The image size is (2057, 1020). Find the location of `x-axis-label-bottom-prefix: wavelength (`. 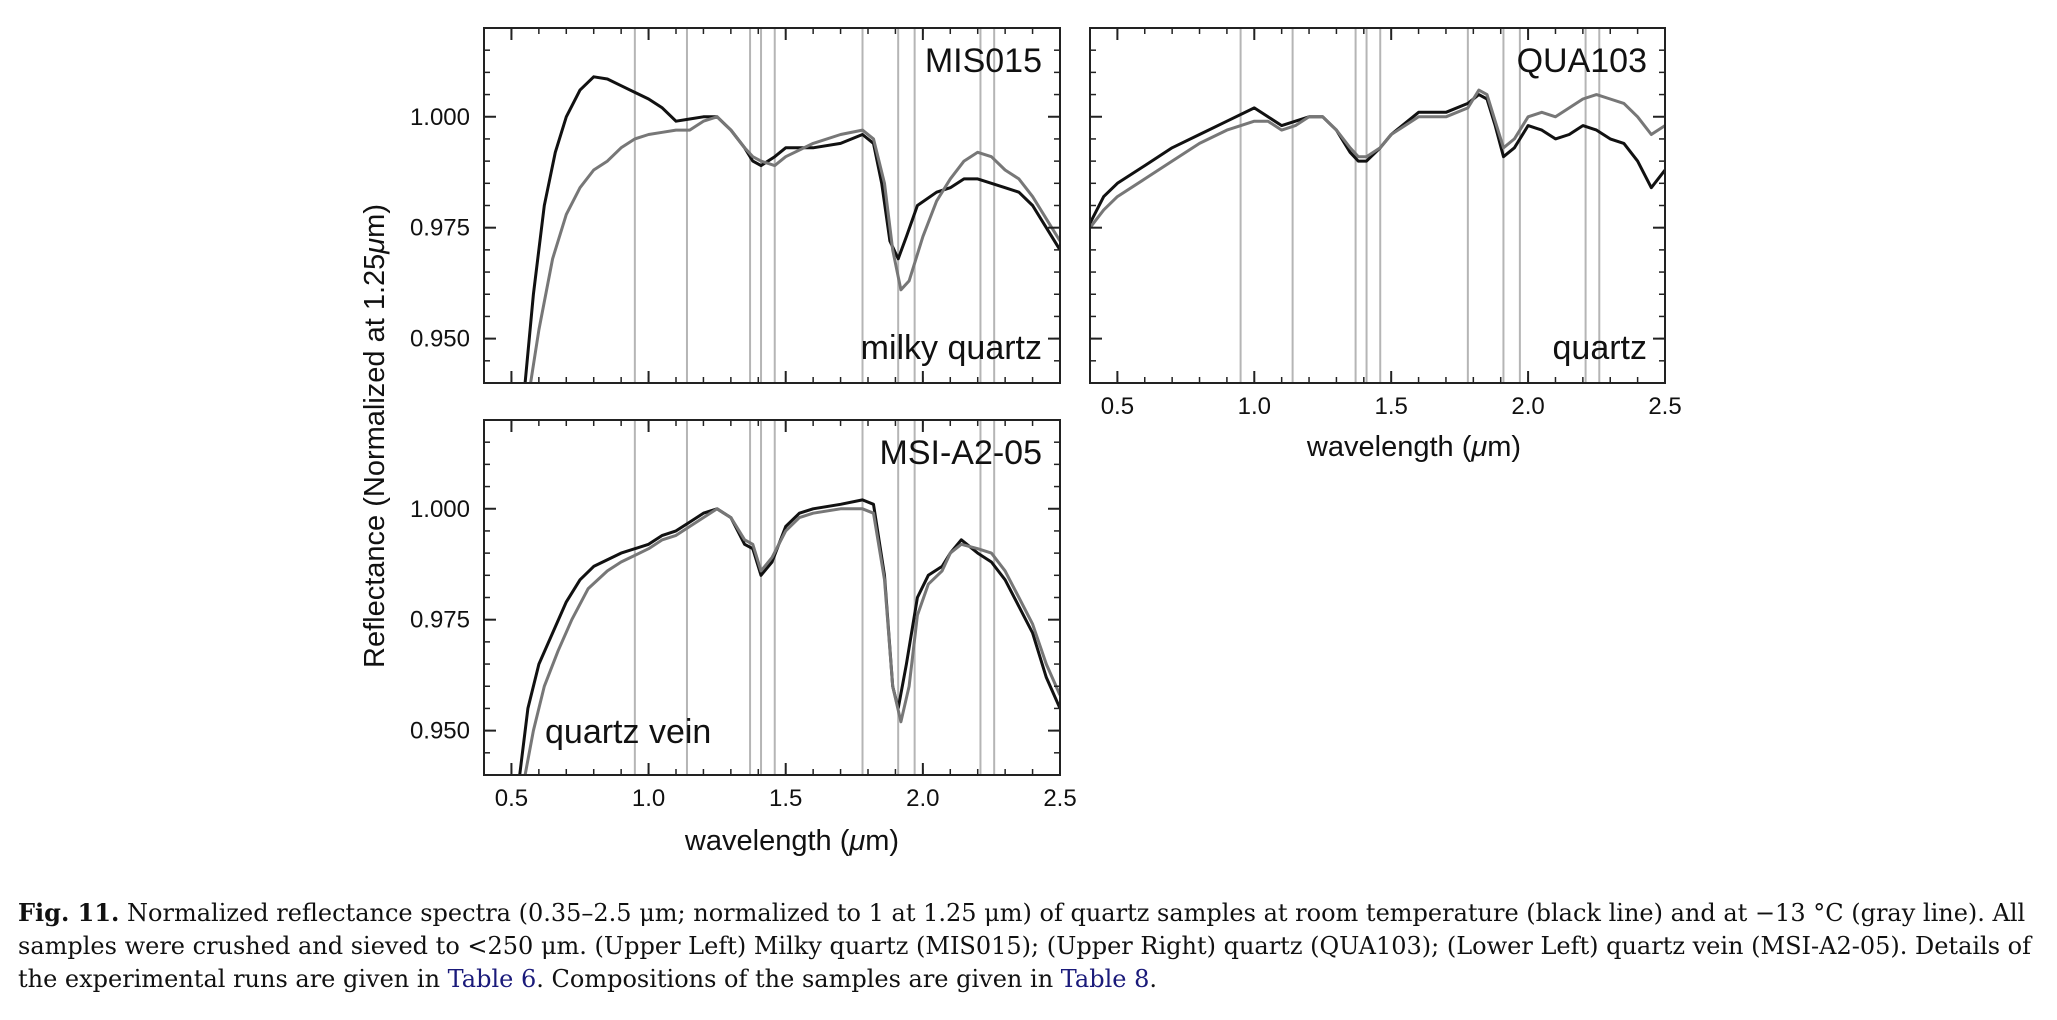

x-axis-label-bottom-prefix: wavelength ( is located at coordinates (767, 841).